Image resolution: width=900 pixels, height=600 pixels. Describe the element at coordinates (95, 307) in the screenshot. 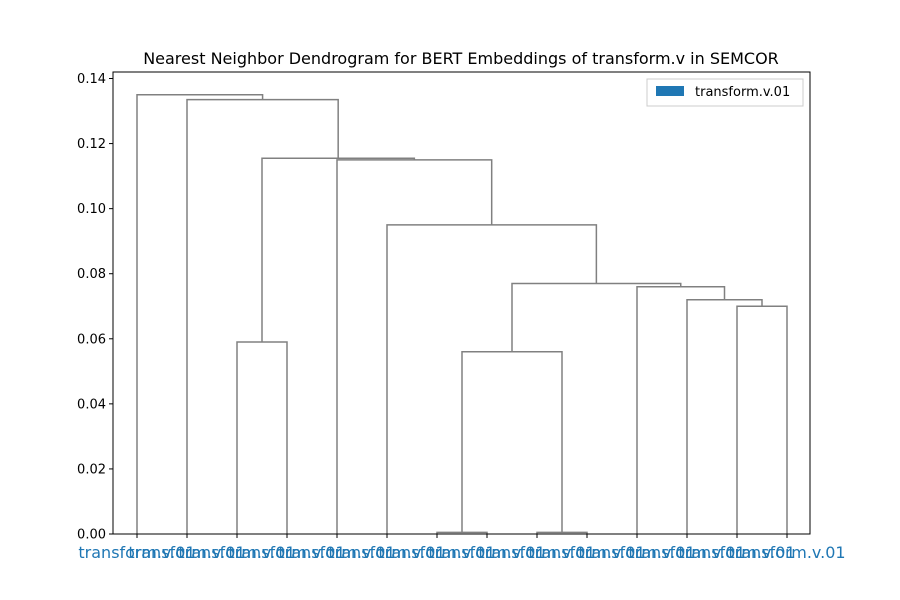

I see `y-axis: 0.00 0.02 0.04 0.06 0.08 0.10 0.12 0.14` at that location.